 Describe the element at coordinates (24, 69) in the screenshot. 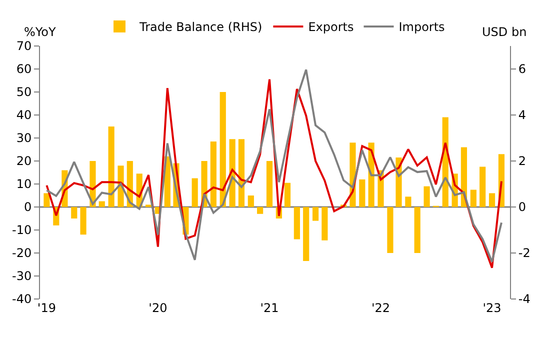

I see `y-tick-label: 60` at that location.